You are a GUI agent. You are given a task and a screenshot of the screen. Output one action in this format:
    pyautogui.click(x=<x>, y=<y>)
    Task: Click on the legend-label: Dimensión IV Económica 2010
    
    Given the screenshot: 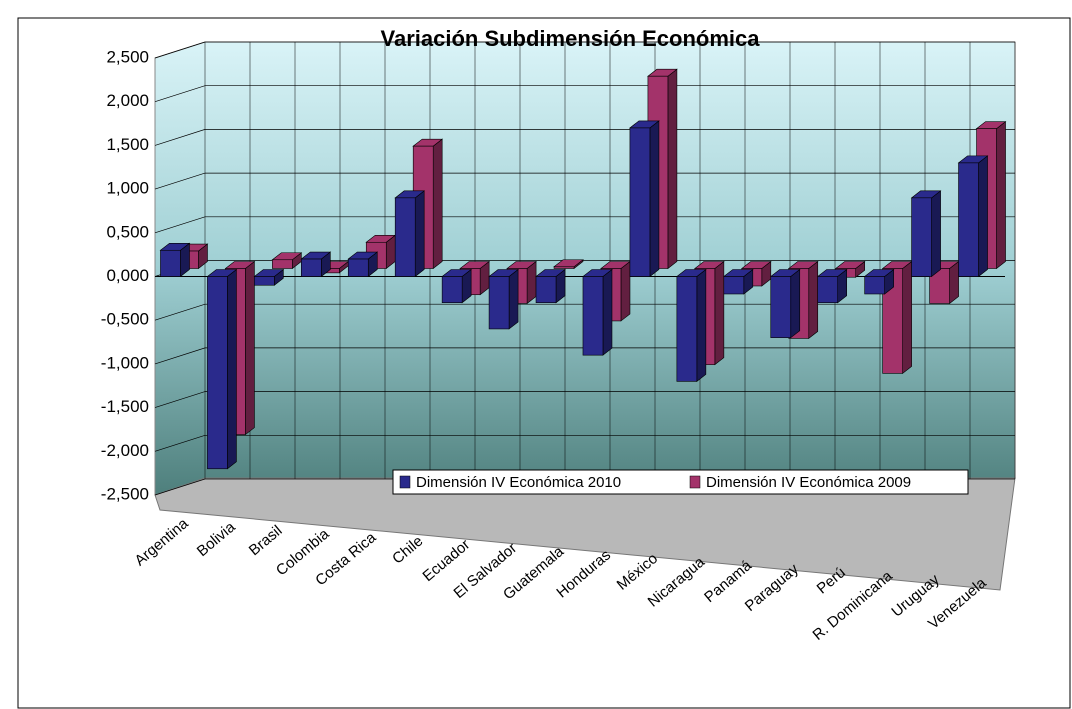 What is the action you would take?
    pyautogui.click(x=518, y=482)
    